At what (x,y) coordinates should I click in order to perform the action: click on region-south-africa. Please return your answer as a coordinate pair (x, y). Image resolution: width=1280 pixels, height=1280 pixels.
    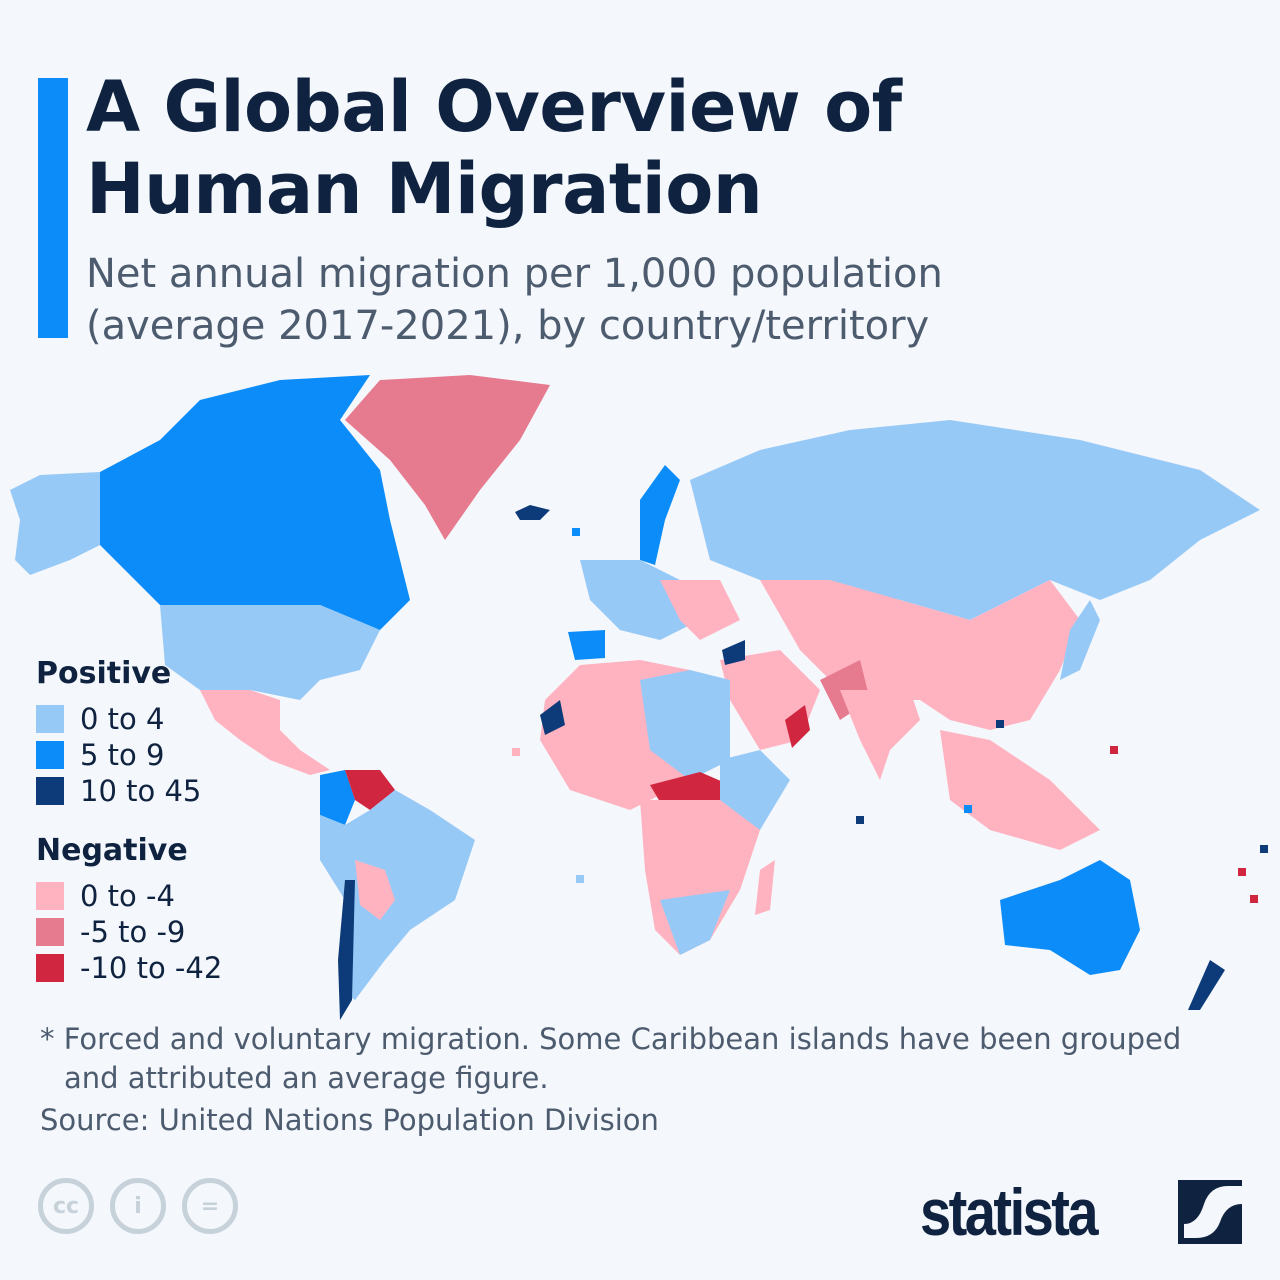
    Looking at the image, I should click on (695, 922).